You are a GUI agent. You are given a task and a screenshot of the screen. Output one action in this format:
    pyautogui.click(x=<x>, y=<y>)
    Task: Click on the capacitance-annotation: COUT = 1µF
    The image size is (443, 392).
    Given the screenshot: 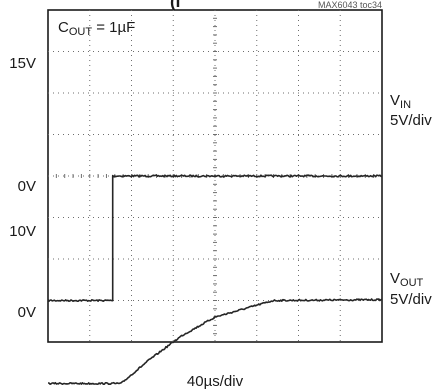 What is the action you would take?
    pyautogui.click(x=96, y=28)
    